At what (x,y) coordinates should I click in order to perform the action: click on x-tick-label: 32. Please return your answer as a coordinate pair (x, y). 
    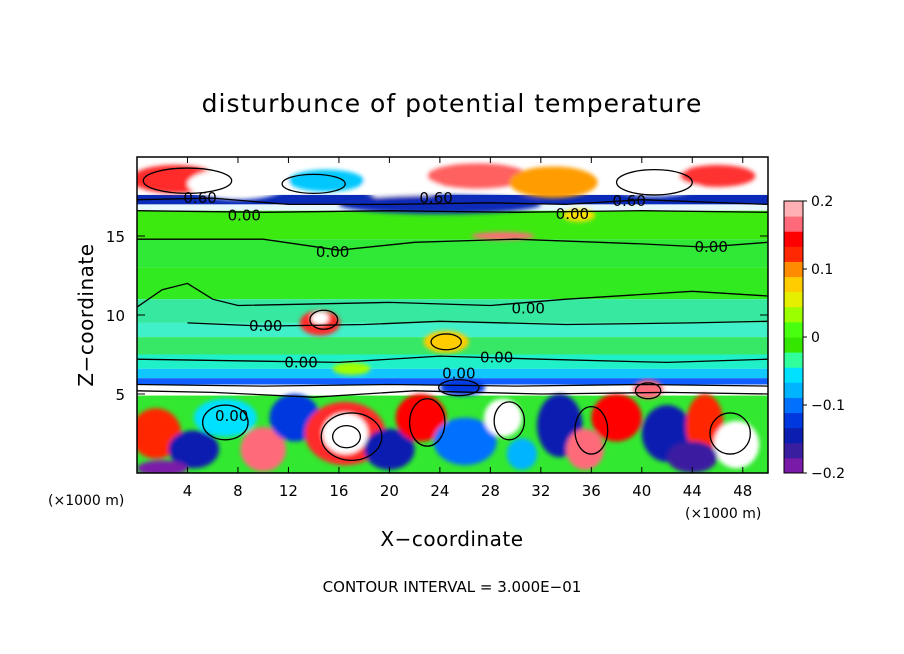
    Looking at the image, I should click on (540, 491).